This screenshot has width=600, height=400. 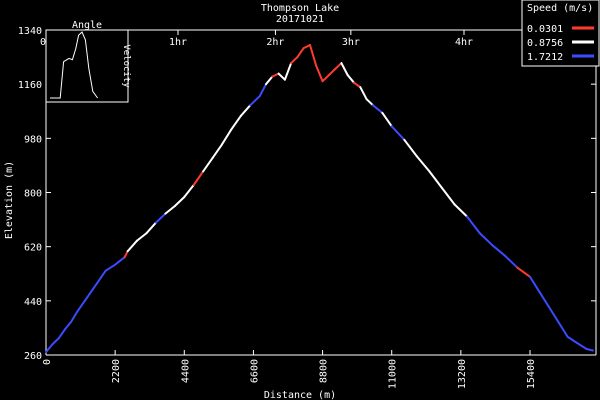 I want to click on x-tick-label: 13200, so click(x=462, y=374).